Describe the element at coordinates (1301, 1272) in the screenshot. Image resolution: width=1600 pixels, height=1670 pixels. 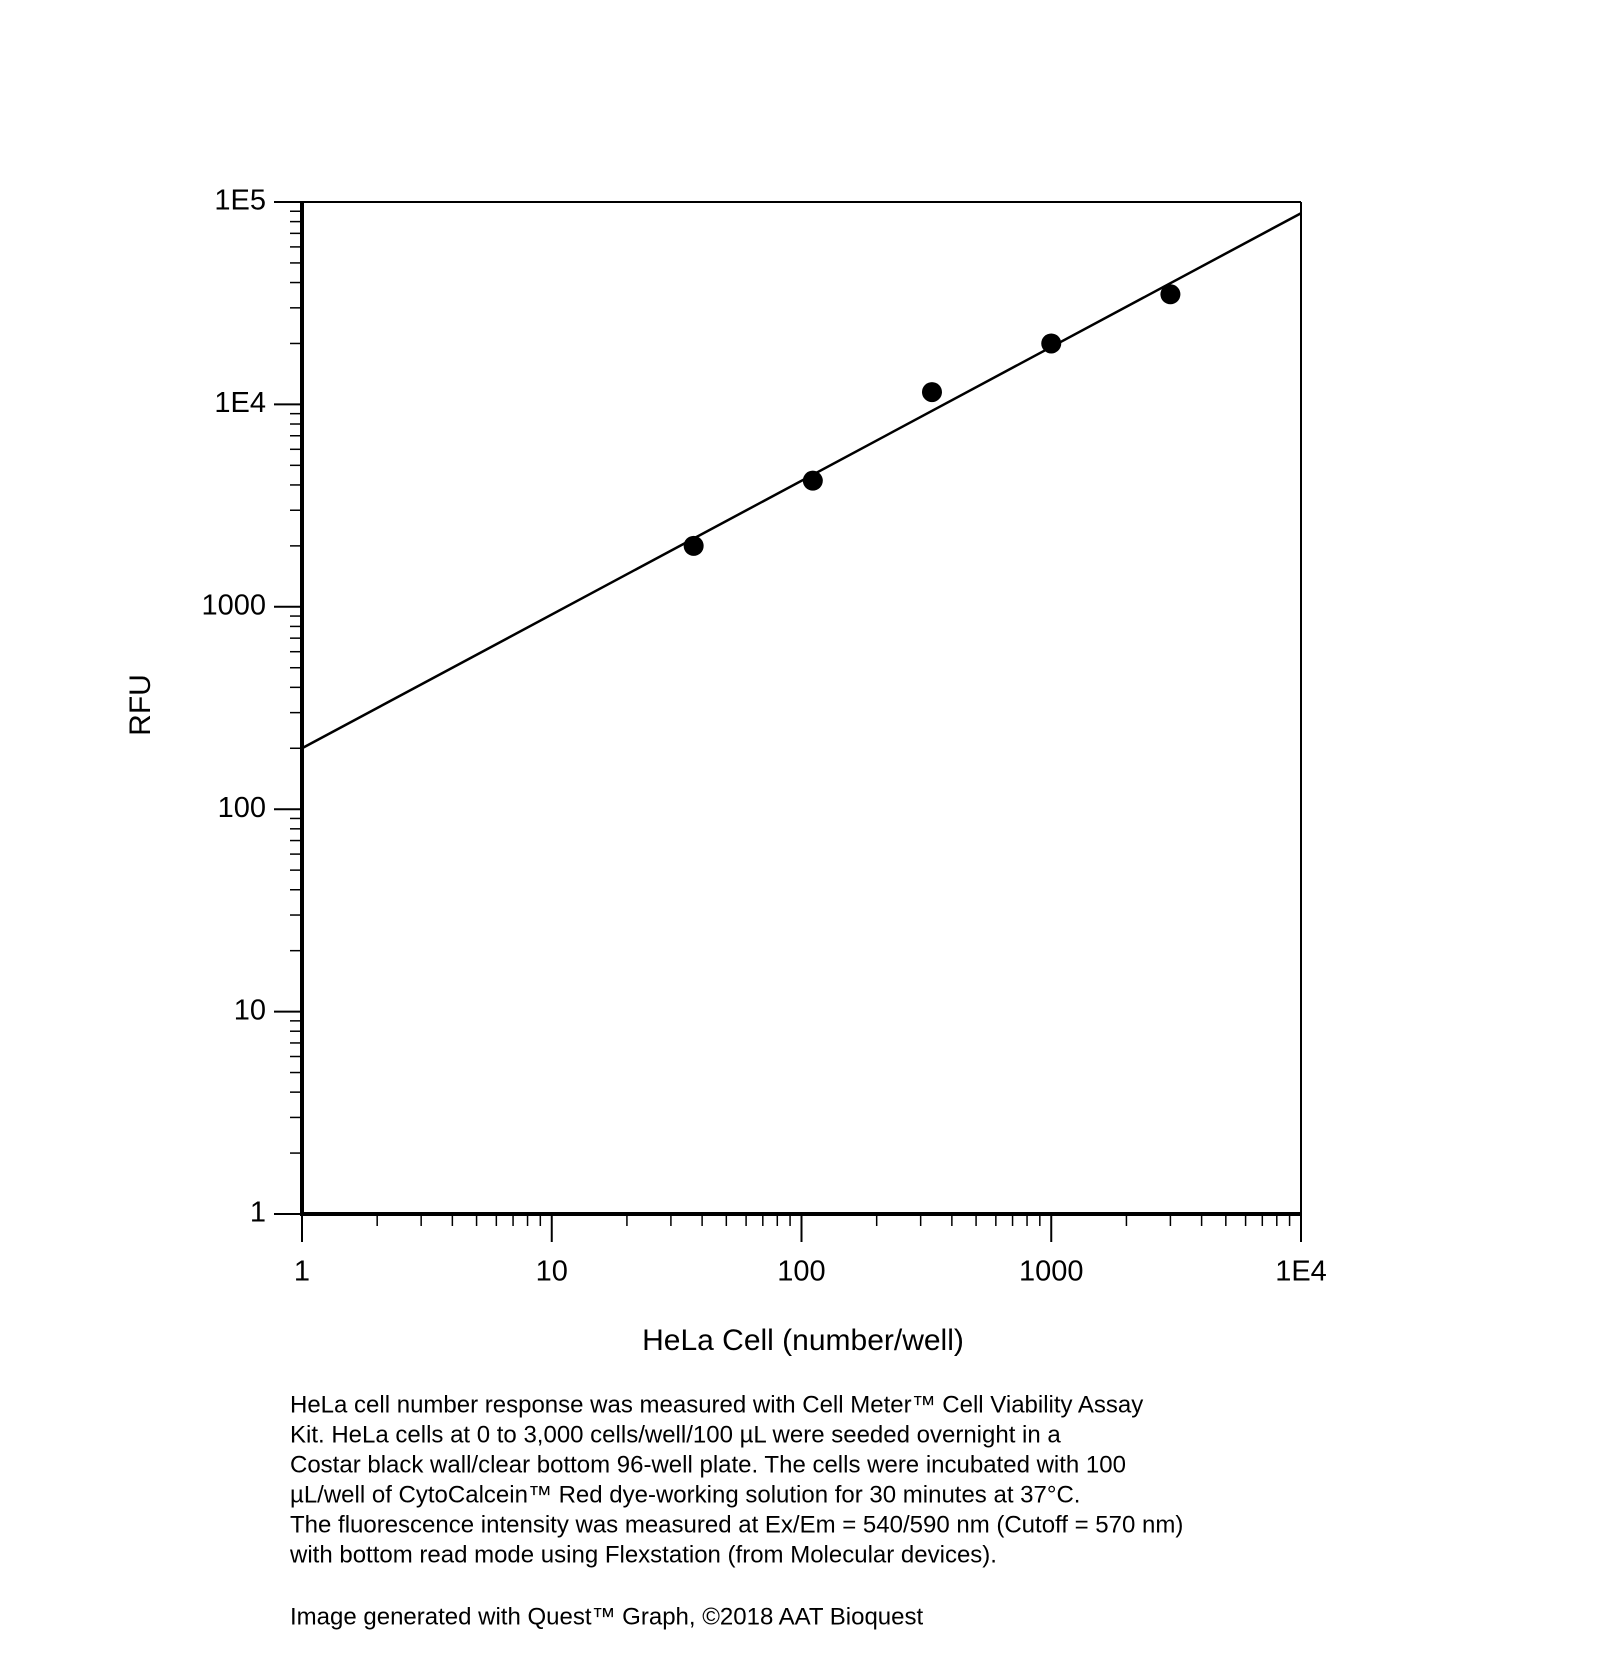
I see `x-tick-label: 1E4` at that location.